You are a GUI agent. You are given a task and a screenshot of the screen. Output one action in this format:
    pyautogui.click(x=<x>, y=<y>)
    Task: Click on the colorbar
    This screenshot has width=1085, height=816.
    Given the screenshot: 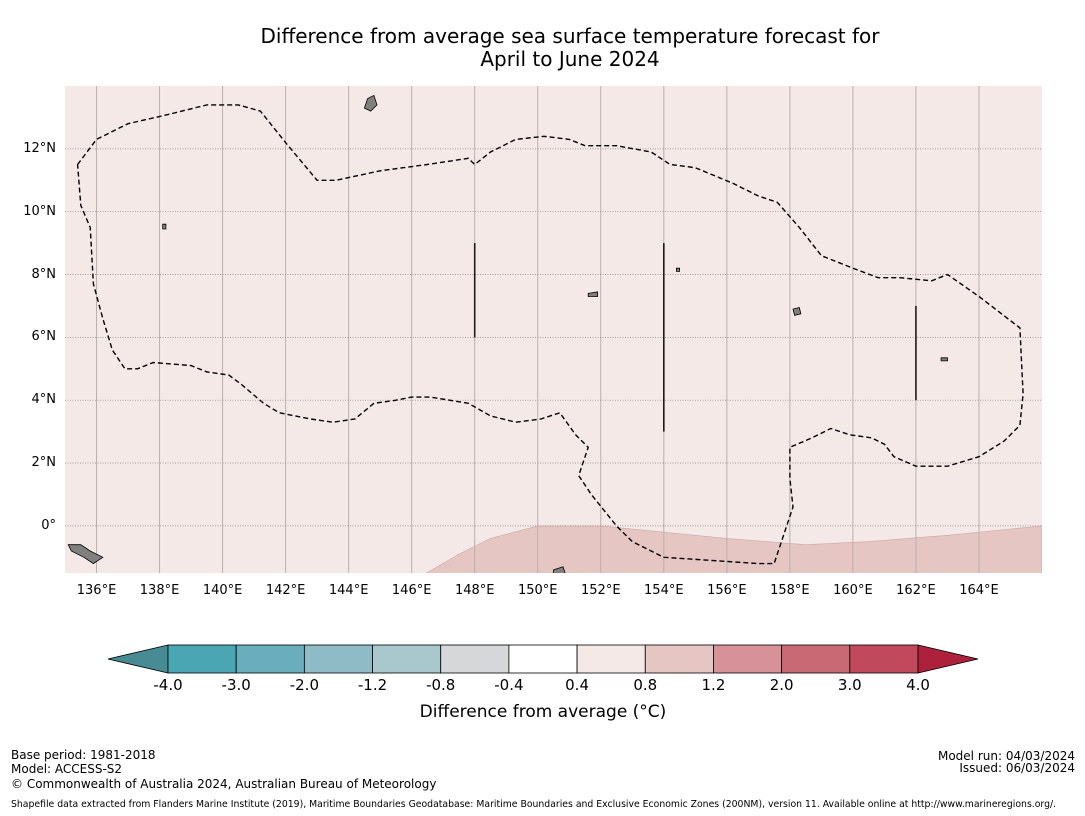 What is the action you would take?
    pyautogui.click(x=543, y=659)
    